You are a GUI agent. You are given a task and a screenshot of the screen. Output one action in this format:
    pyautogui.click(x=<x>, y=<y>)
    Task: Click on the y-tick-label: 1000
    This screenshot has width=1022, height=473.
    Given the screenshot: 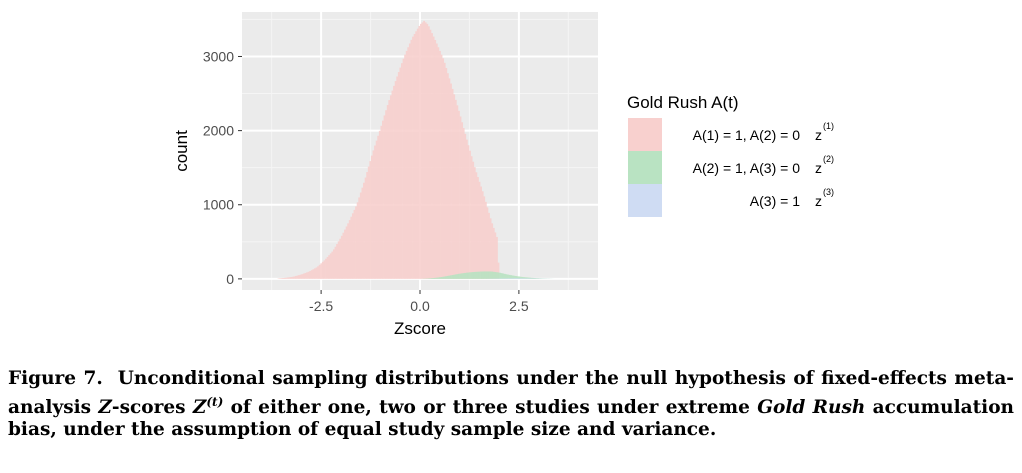 What is the action you would take?
    pyautogui.click(x=218, y=205)
    